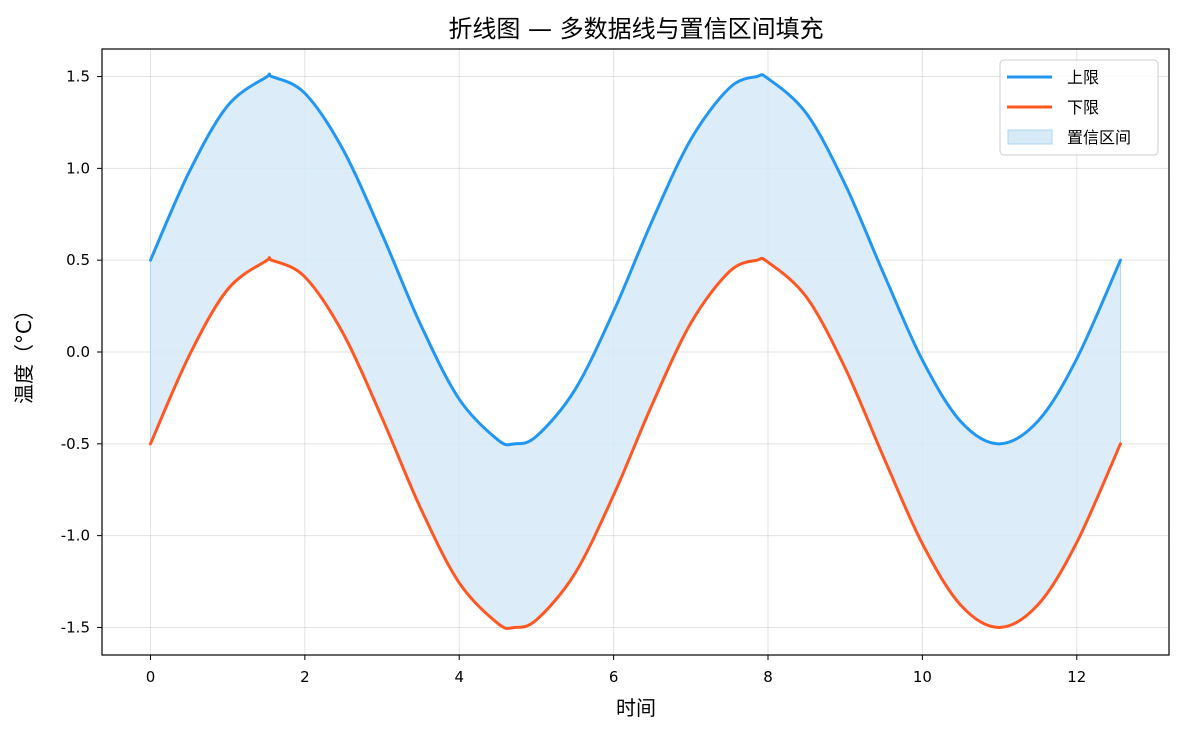  Describe the element at coordinates (78, 260) in the screenshot. I see `y-tick-label: 0.5` at that location.